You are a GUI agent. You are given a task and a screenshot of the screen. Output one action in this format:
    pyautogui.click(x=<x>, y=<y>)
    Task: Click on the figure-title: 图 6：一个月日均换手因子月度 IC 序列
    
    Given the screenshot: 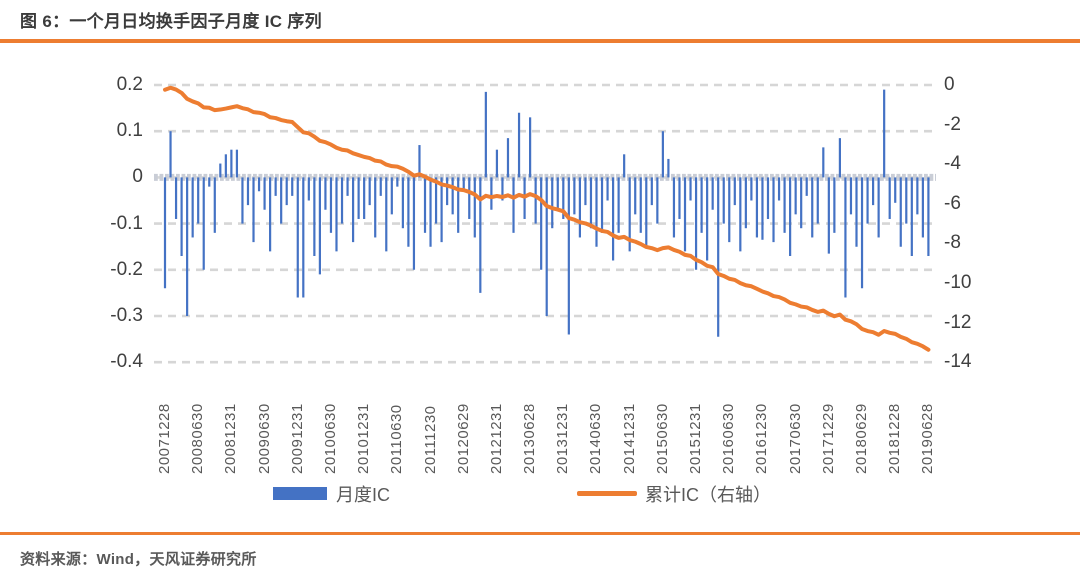 What is the action you would take?
    pyautogui.click(x=171, y=21)
    